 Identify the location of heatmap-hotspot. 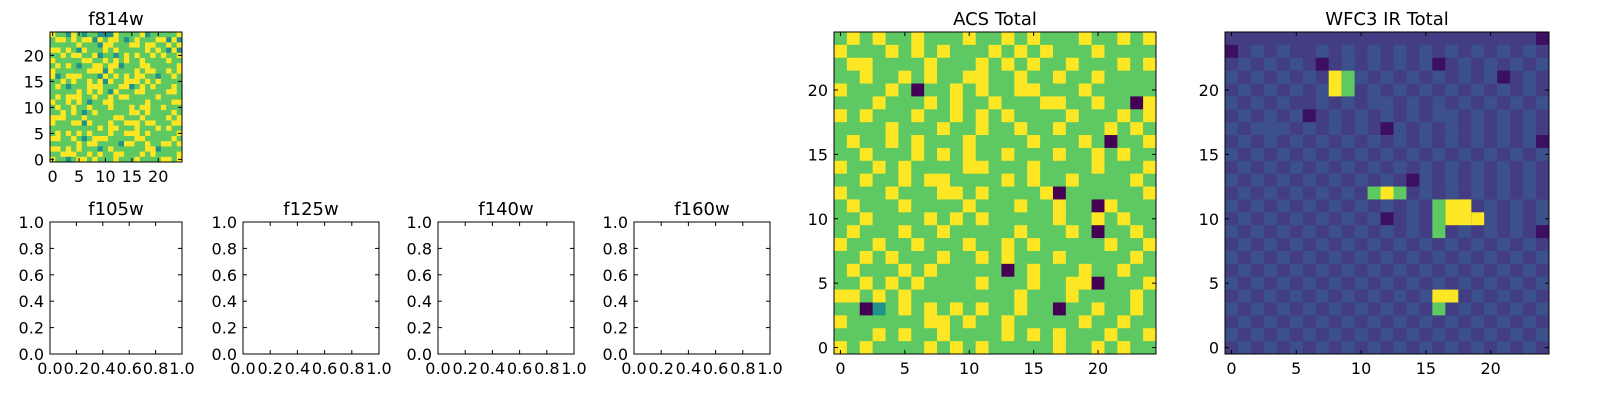
(1465, 206).